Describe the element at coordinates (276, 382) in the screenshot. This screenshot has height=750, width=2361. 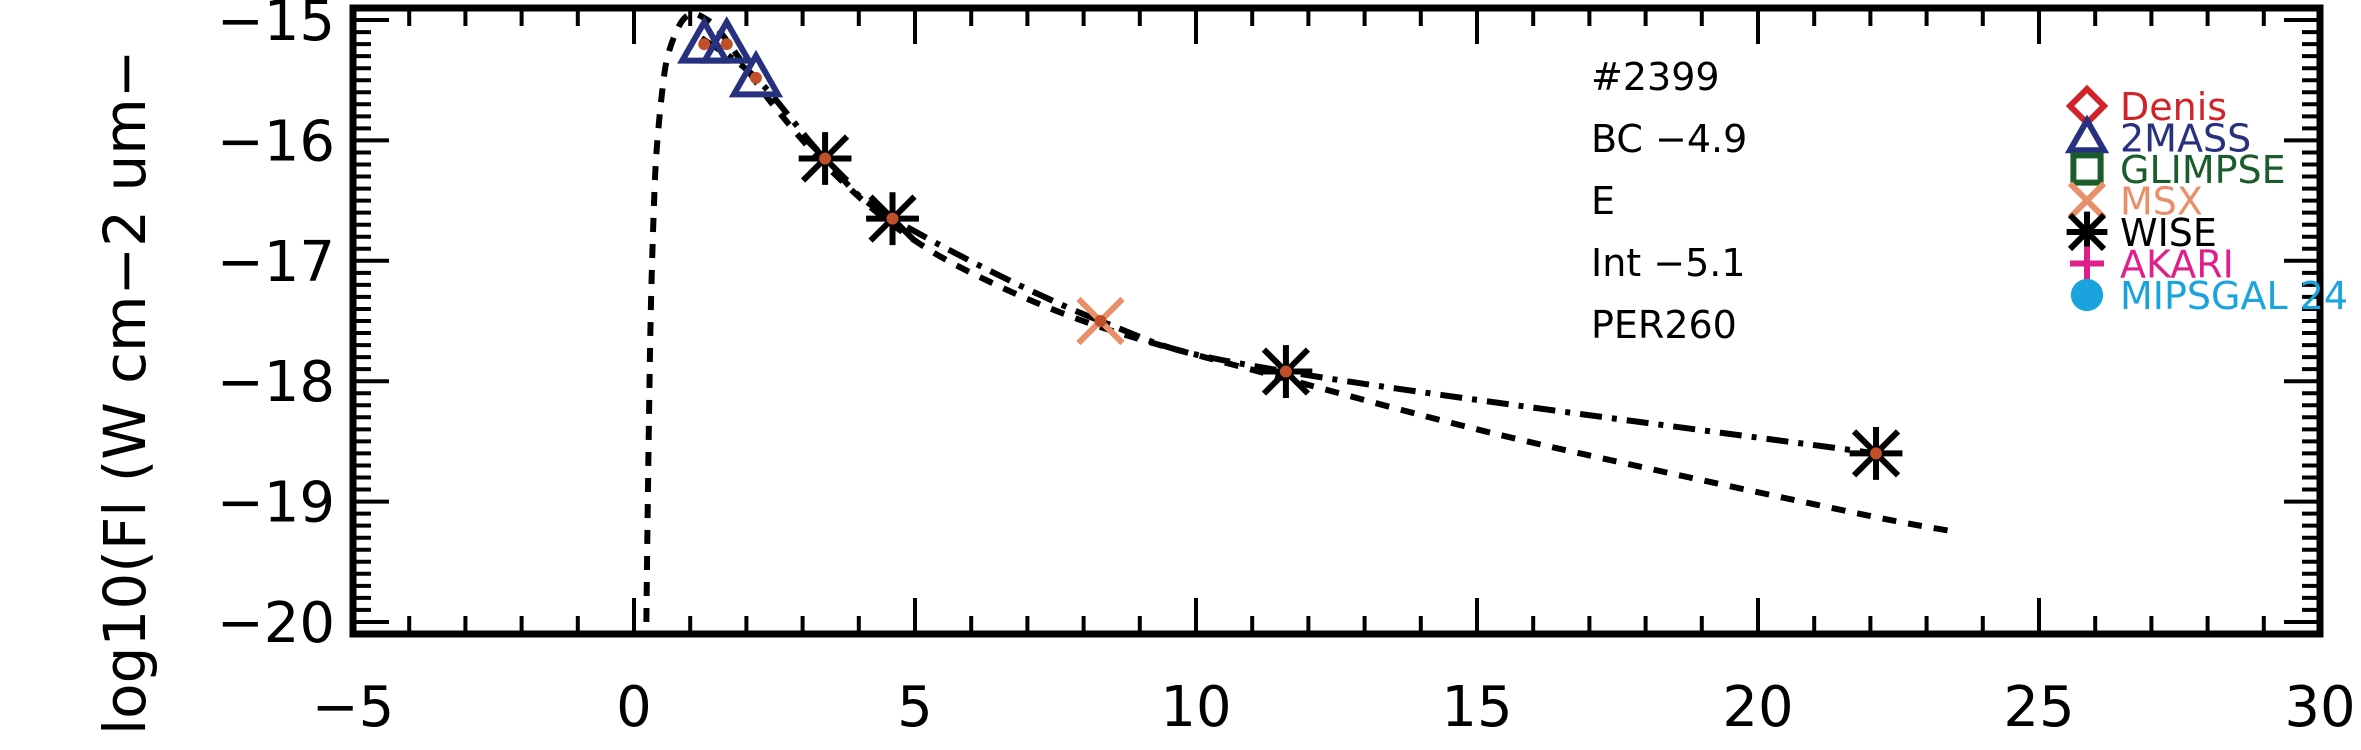
I see `y-tick-label: −18` at that location.